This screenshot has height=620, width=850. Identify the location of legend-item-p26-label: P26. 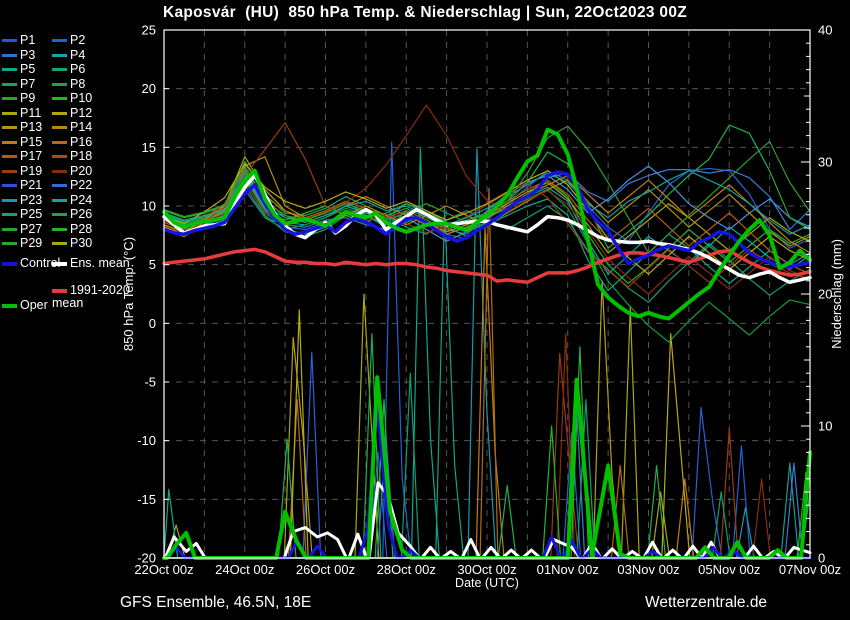
(81, 214).